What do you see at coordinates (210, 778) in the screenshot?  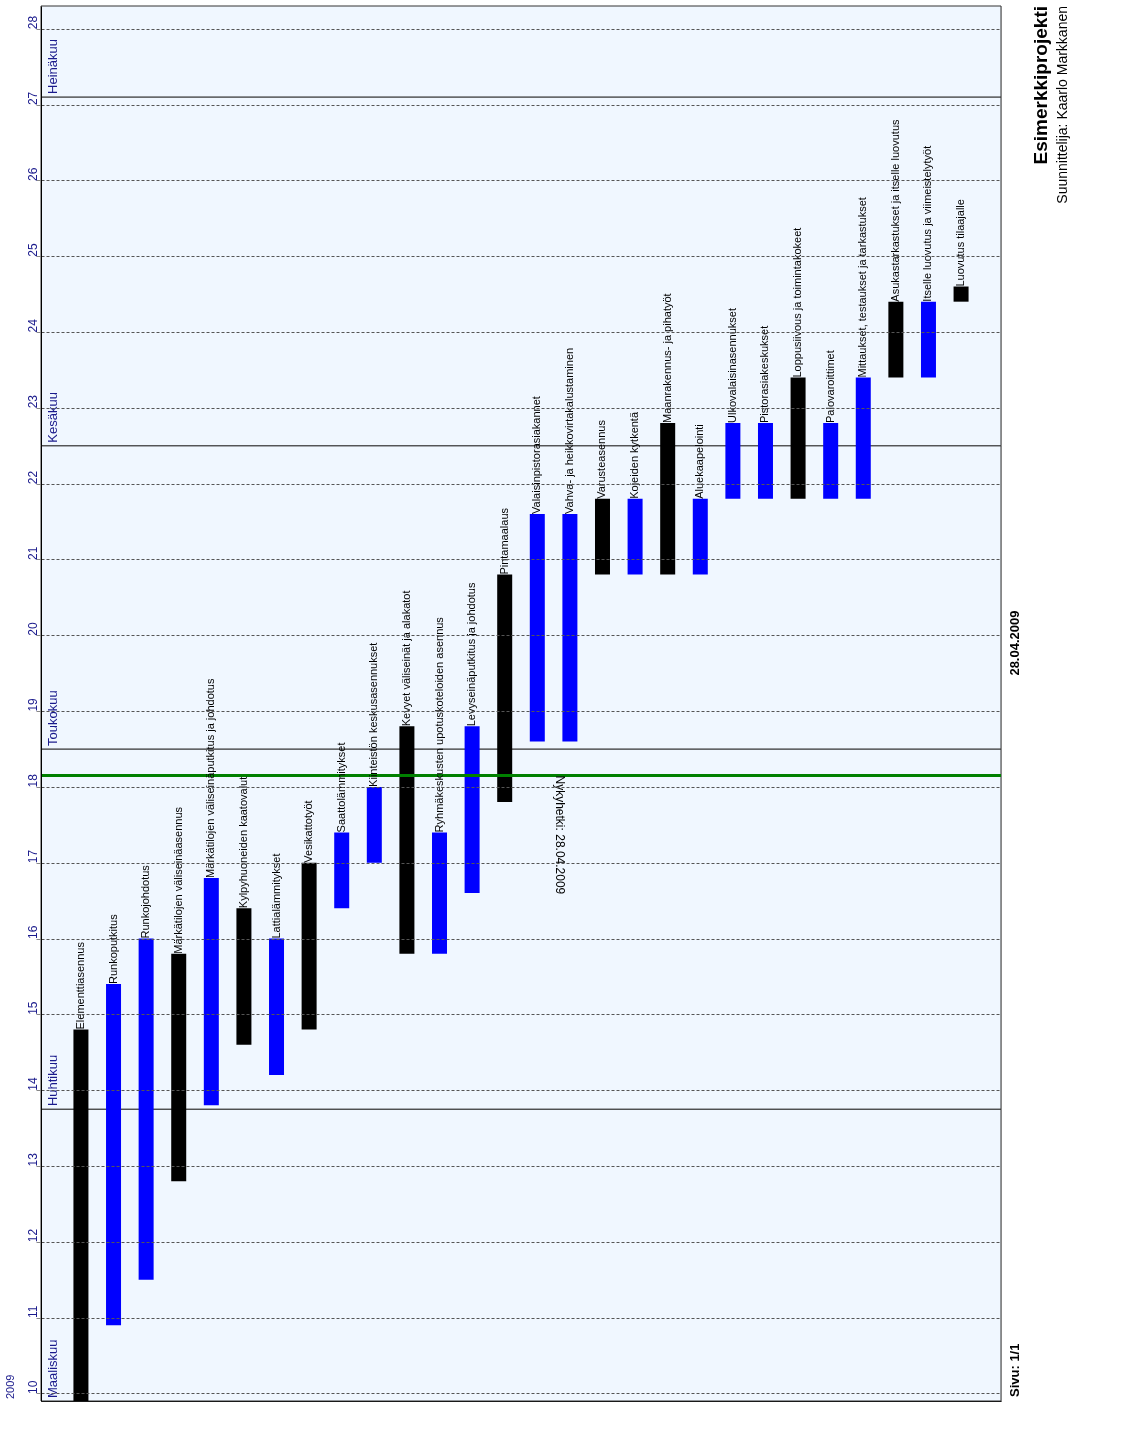 I see `x-tick-label: Märkätilojen väliseinäputkitus ja johdotus` at bounding box center [210, 778].